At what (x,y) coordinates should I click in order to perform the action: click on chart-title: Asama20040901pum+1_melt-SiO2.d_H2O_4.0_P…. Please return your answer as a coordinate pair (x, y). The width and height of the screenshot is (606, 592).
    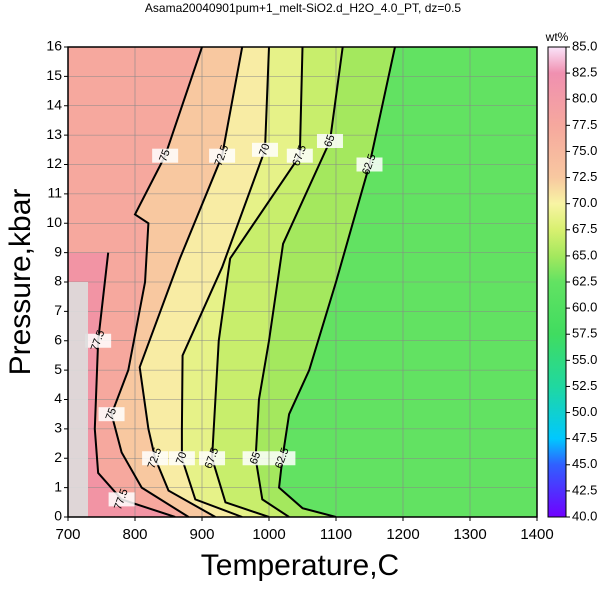
    Looking at the image, I should click on (303, 8).